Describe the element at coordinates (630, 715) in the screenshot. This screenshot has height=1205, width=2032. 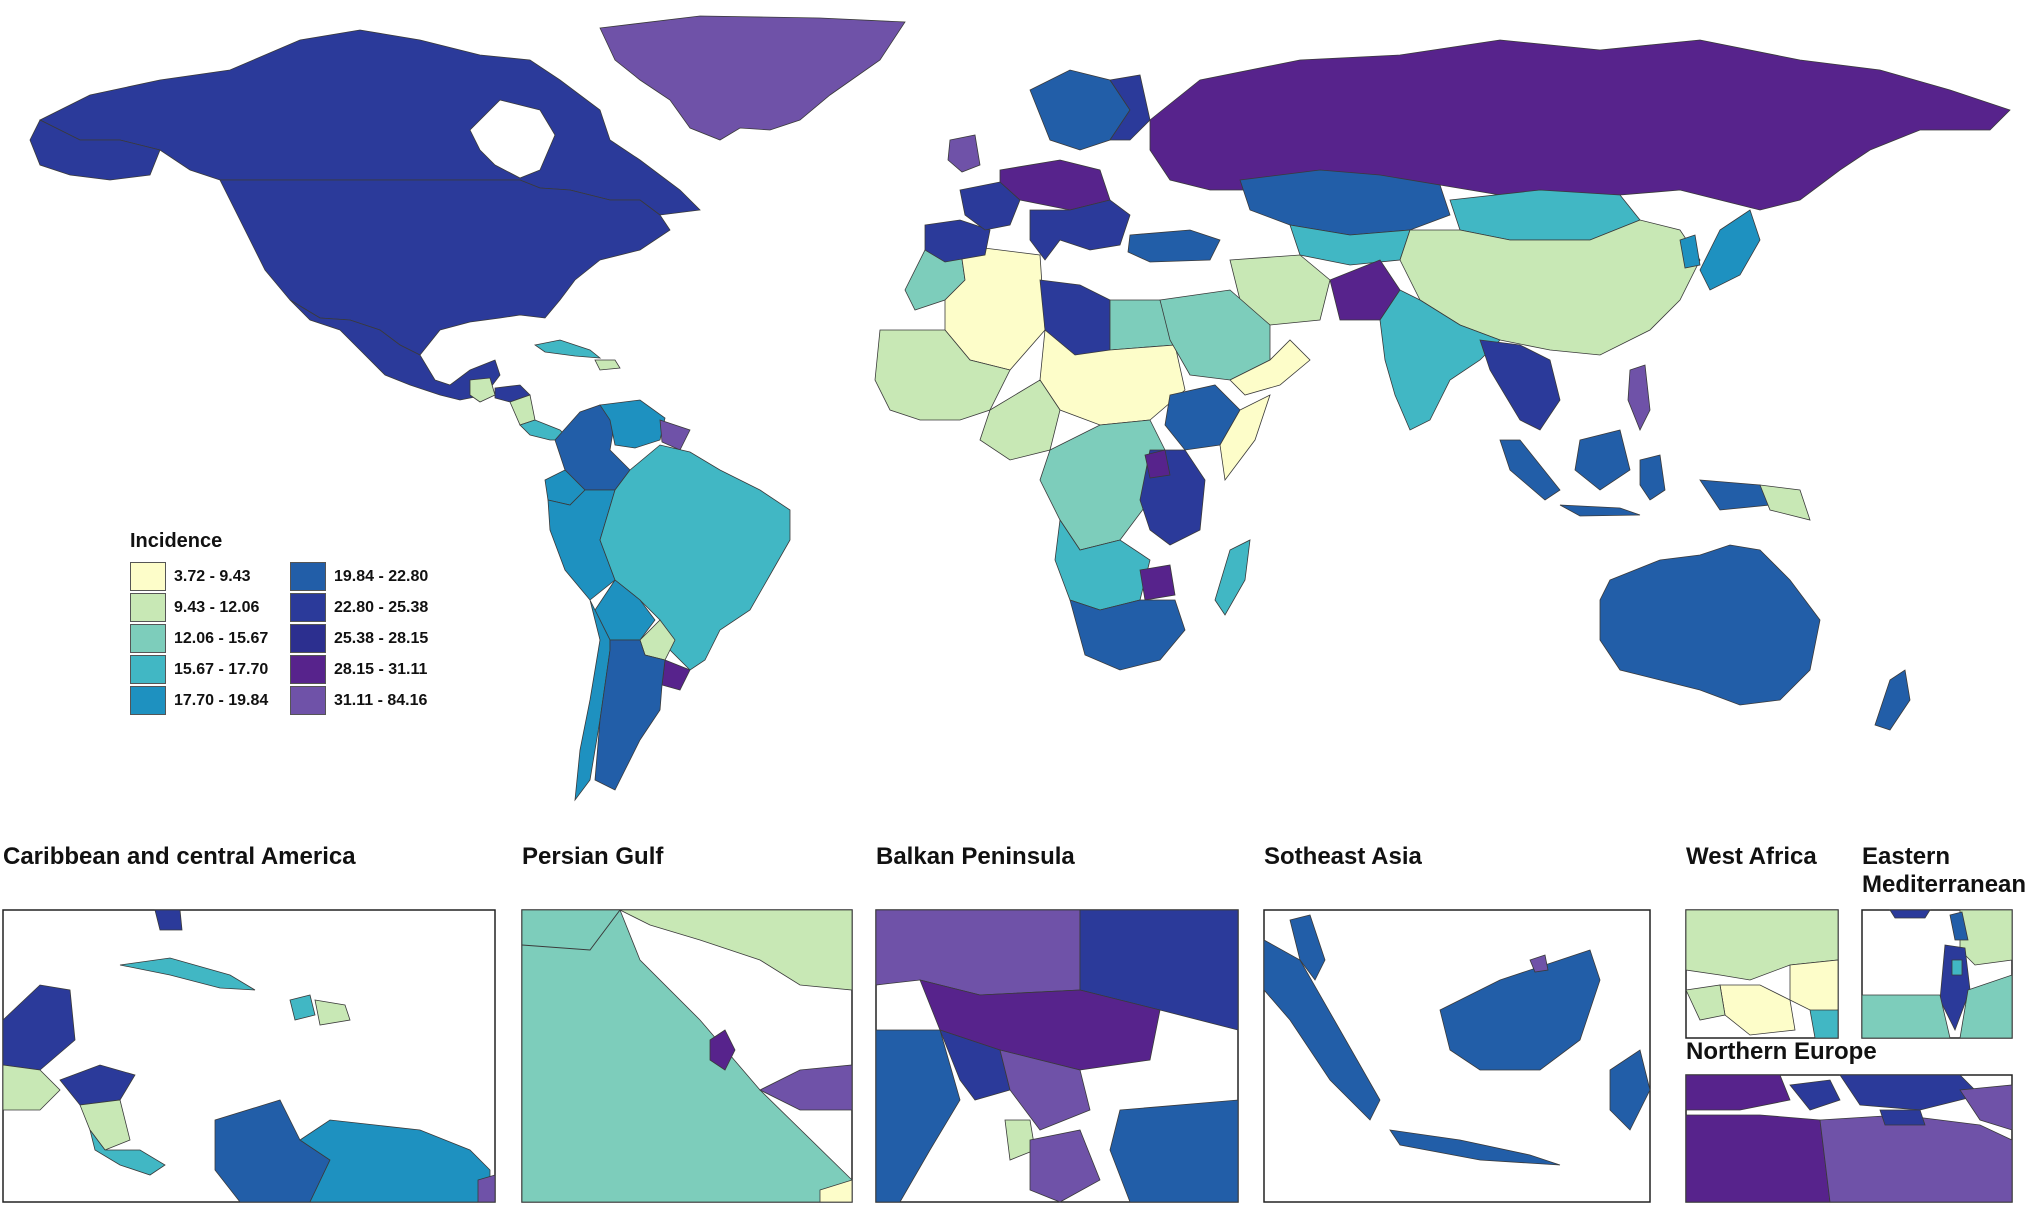
I see `argentina` at that location.